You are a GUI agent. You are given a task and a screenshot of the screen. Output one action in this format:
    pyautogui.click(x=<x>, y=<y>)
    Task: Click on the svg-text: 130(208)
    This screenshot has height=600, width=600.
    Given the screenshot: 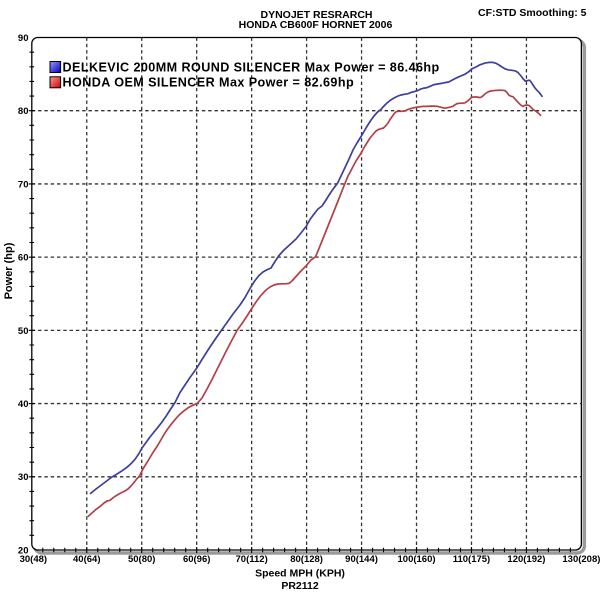 What is the action you would take?
    pyautogui.click(x=581, y=559)
    